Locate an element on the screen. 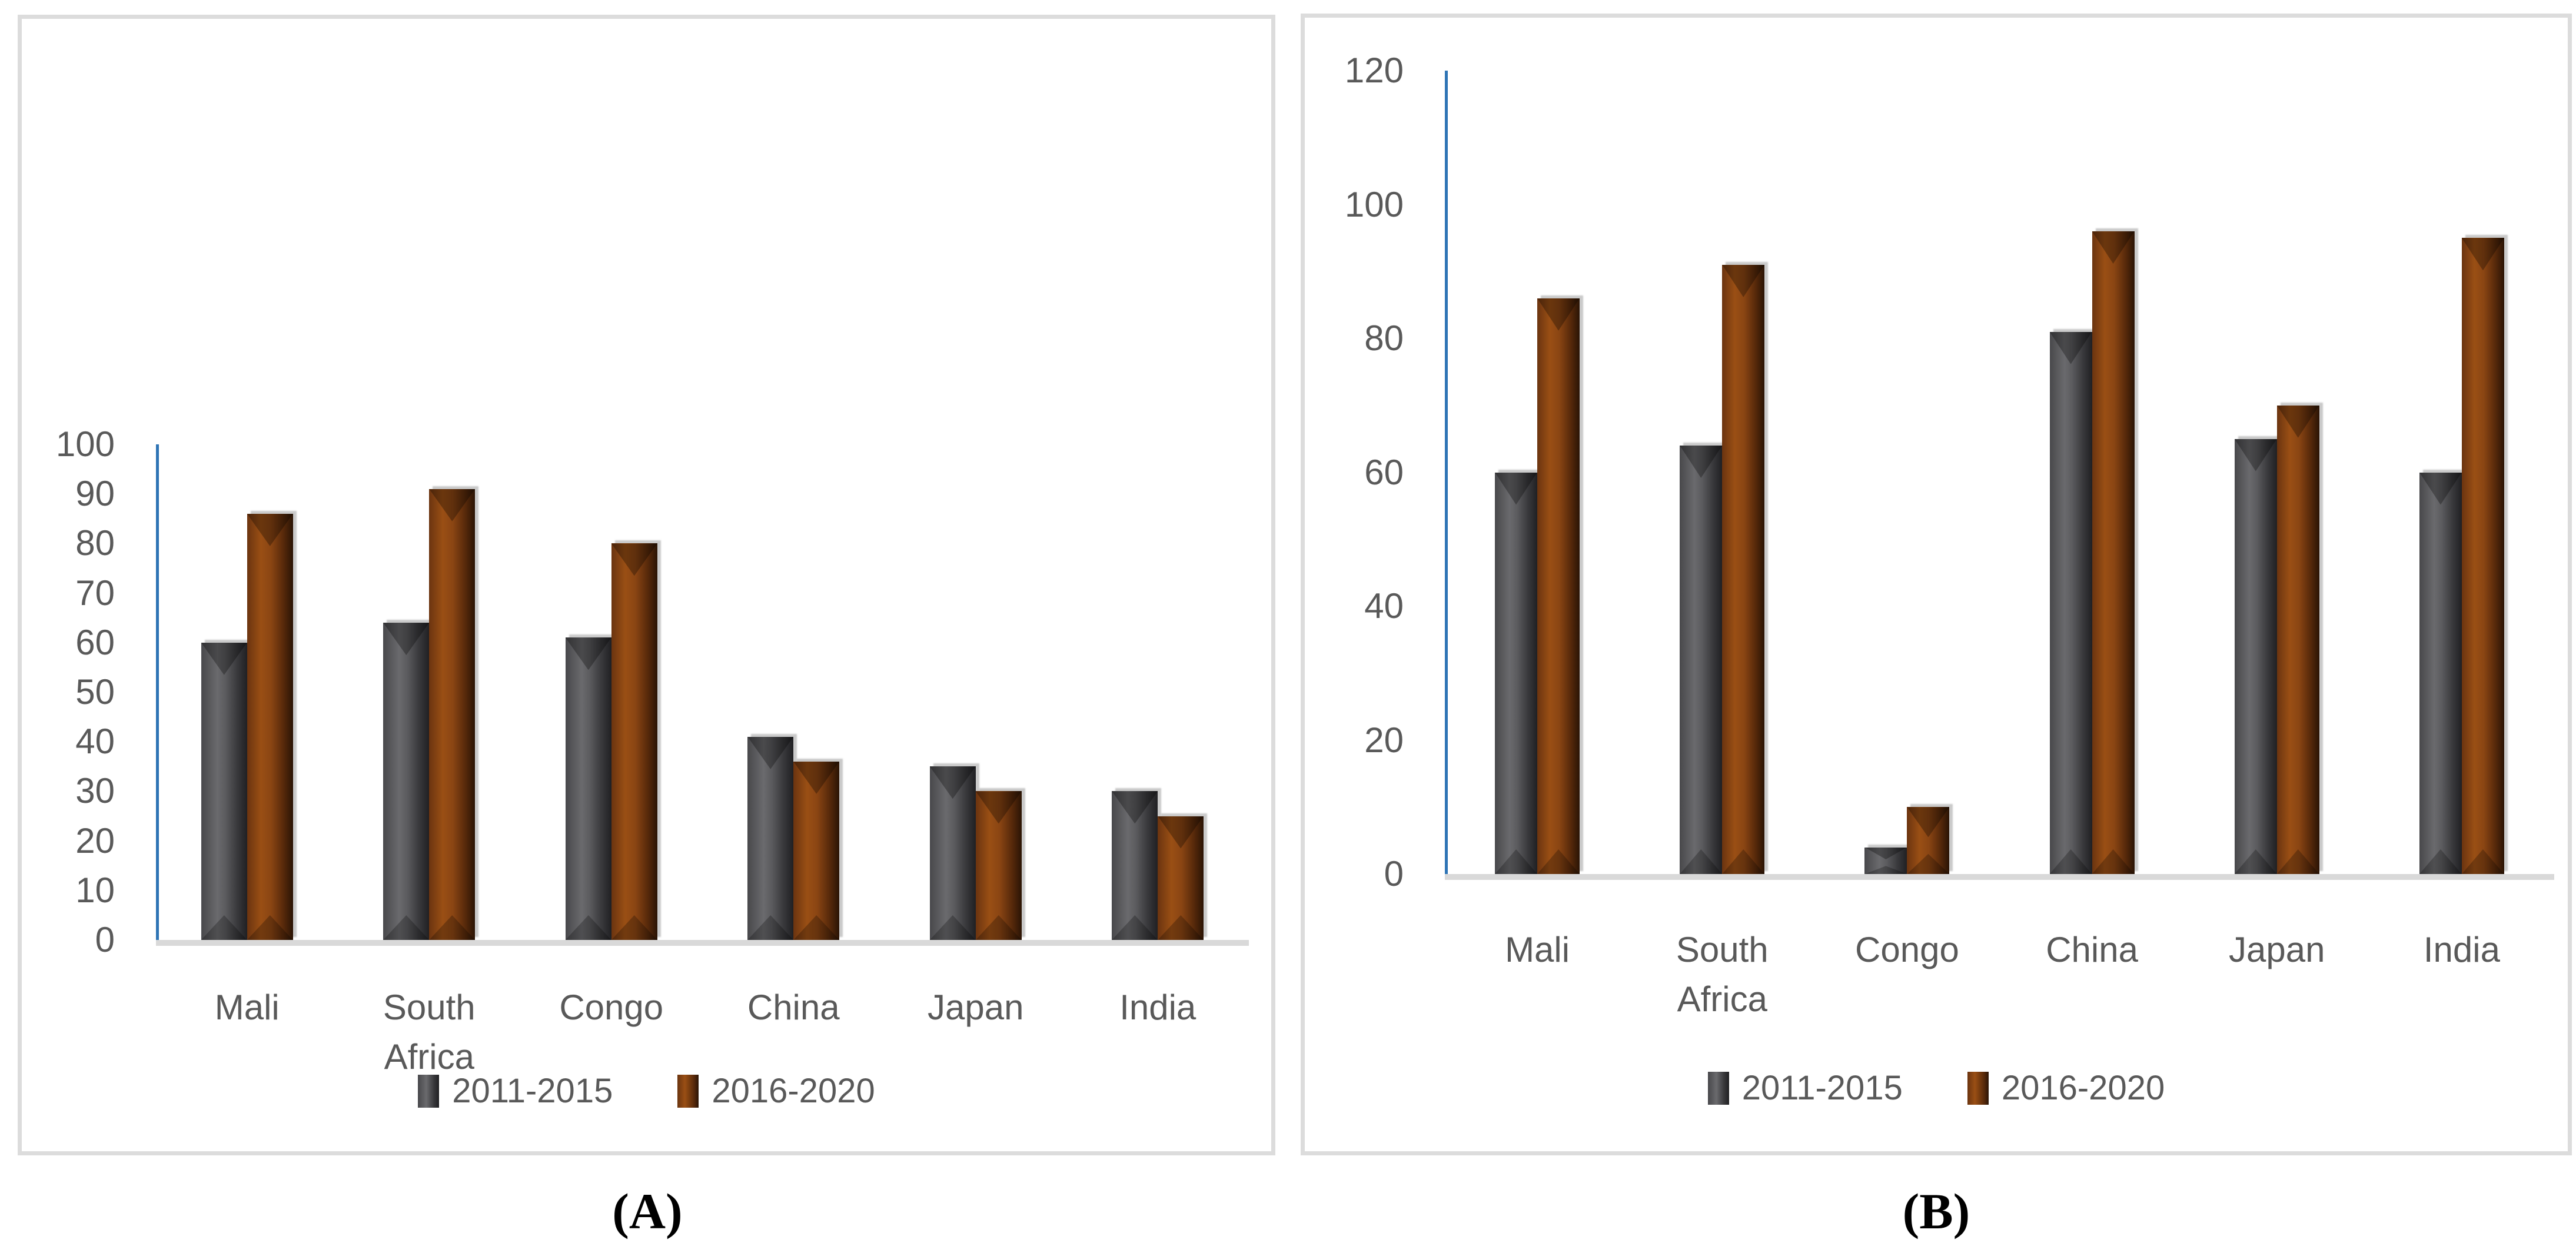  y-tick-label: 120 is located at coordinates (1374, 70).